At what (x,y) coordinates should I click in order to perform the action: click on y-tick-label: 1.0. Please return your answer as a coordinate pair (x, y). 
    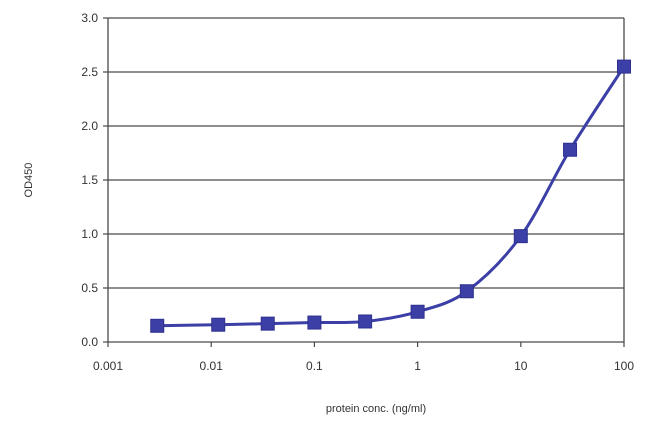
    Looking at the image, I should click on (89, 234).